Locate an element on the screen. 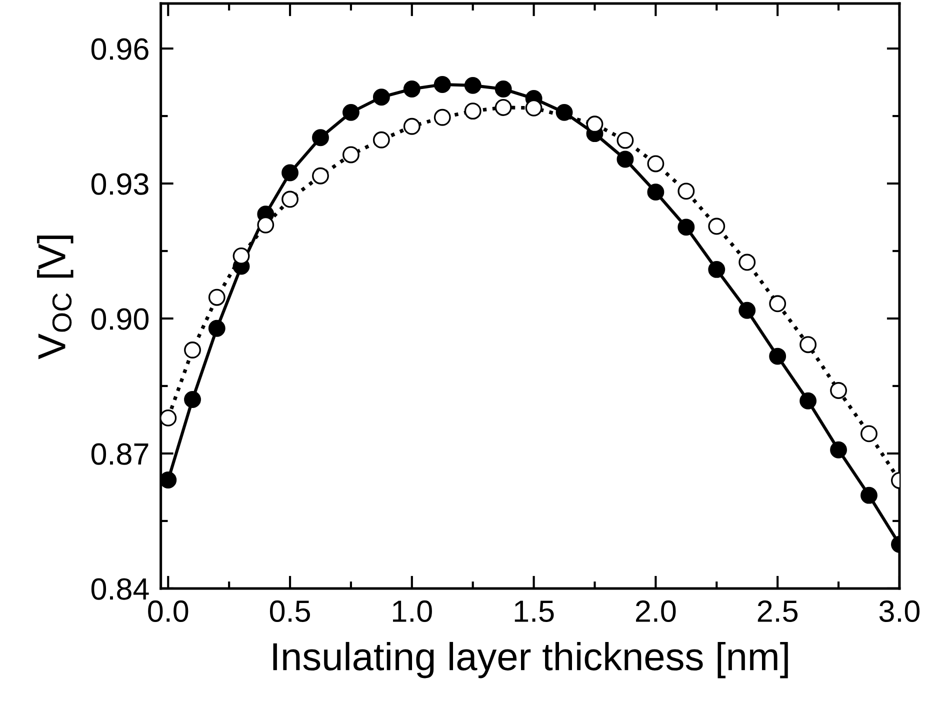 This screenshot has height=709, width=935. y-tick-label: 0.93 is located at coordinates (119, 184).